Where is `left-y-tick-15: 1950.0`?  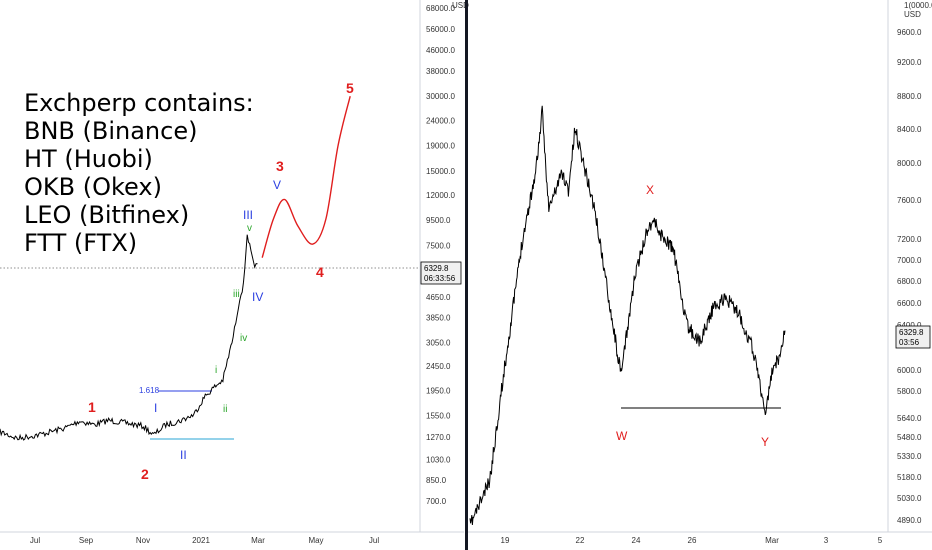
left-y-tick-15: 1950.0 is located at coordinates (438, 391).